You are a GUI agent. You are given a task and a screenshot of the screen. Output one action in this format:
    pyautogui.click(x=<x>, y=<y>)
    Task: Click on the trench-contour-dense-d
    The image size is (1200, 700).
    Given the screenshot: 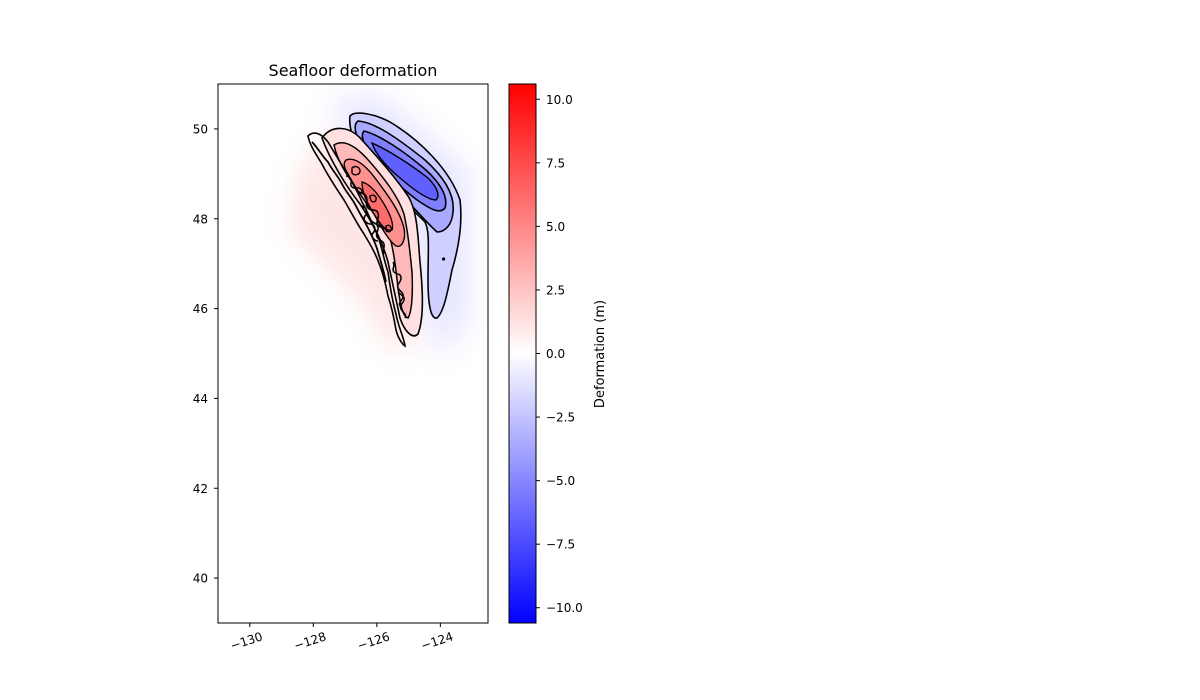 What is the action you would take?
    pyautogui.click(x=398, y=284)
    